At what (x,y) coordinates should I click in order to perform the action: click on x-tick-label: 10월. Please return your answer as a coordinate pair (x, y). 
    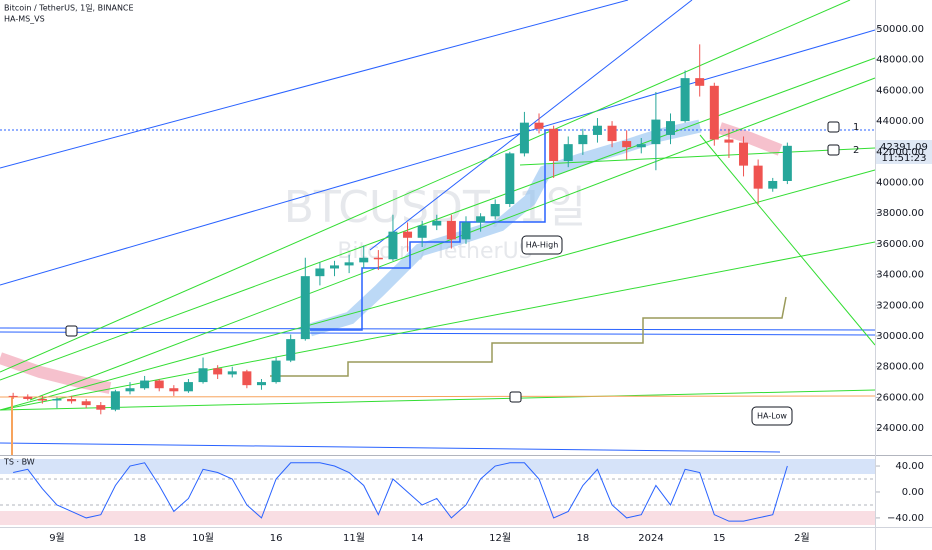
    Looking at the image, I should click on (203, 538).